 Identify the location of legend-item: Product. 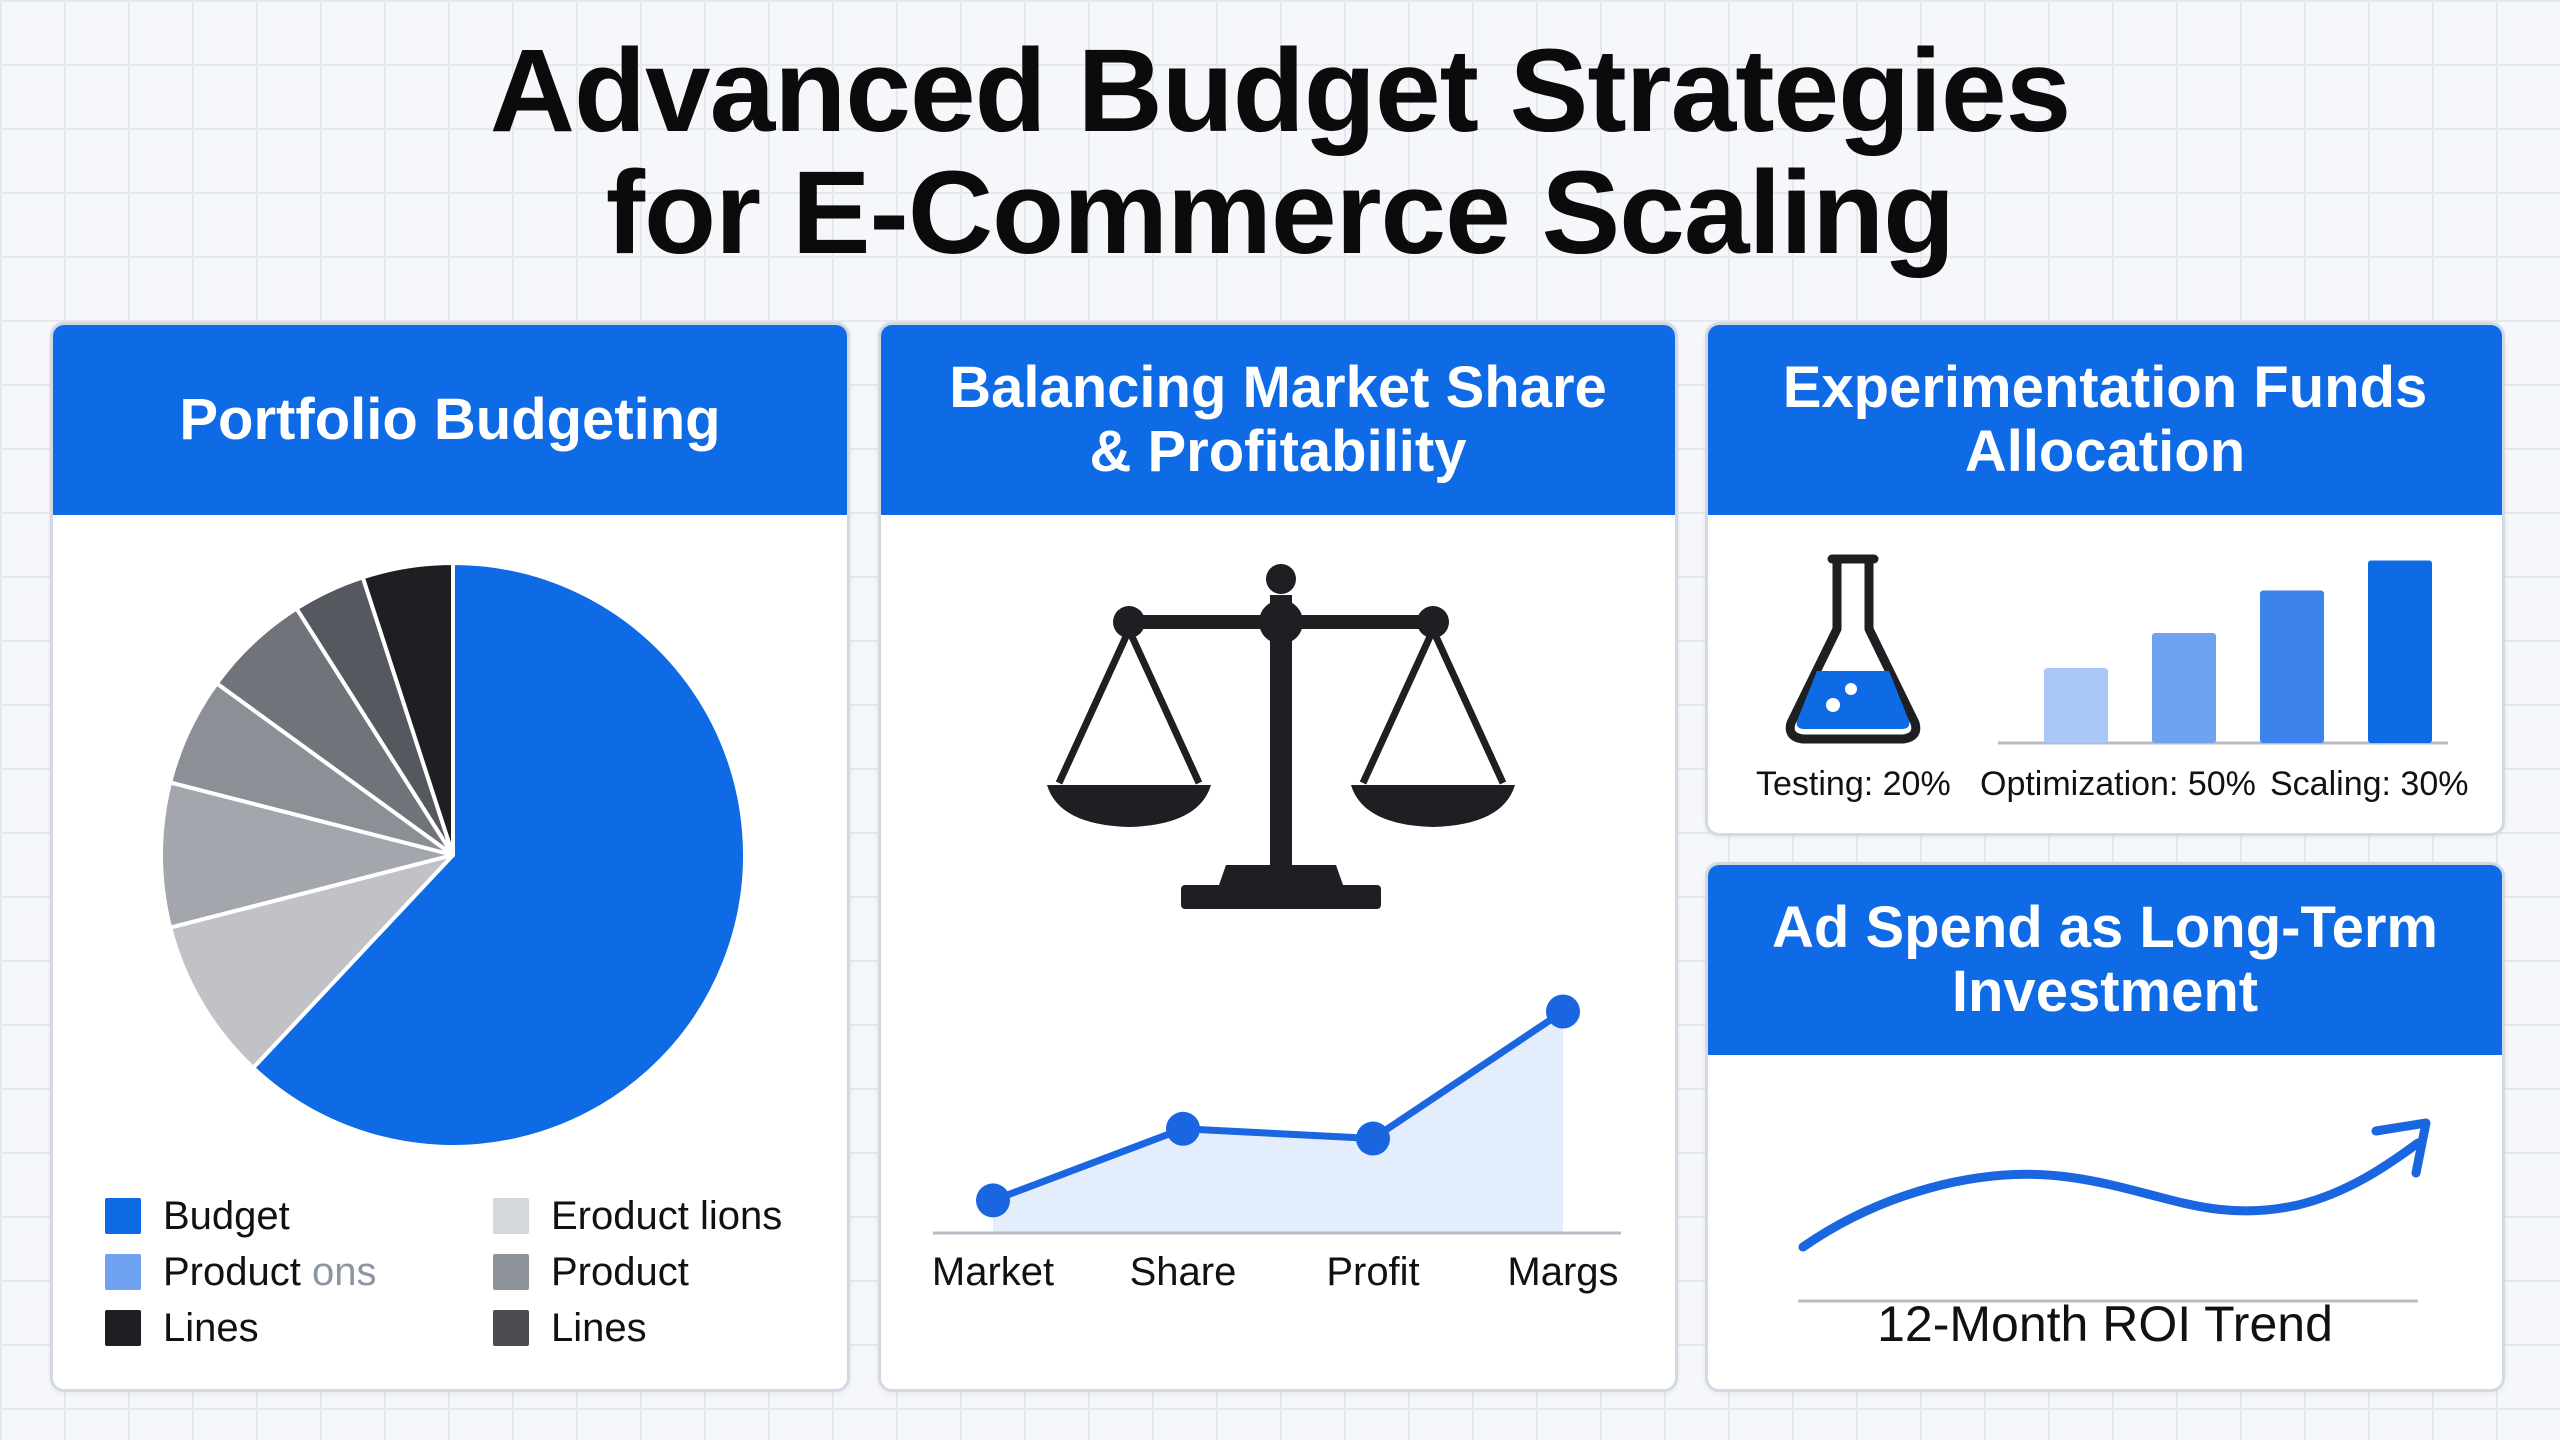
(658, 1271).